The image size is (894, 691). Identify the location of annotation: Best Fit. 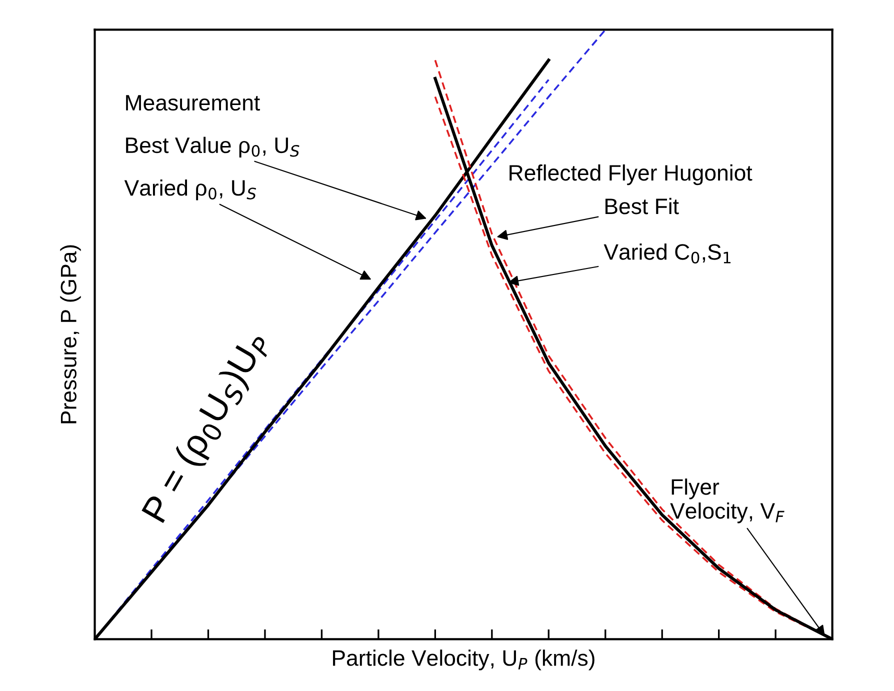
(642, 206).